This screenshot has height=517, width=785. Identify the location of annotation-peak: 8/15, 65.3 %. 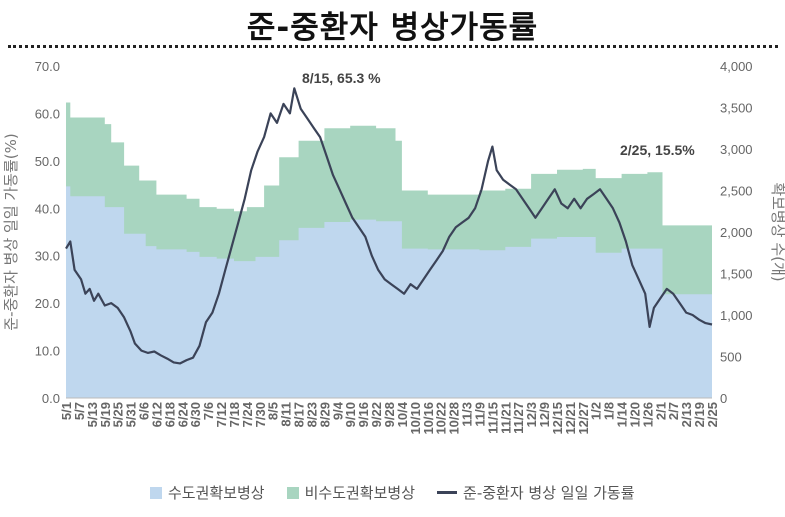
(341, 78).